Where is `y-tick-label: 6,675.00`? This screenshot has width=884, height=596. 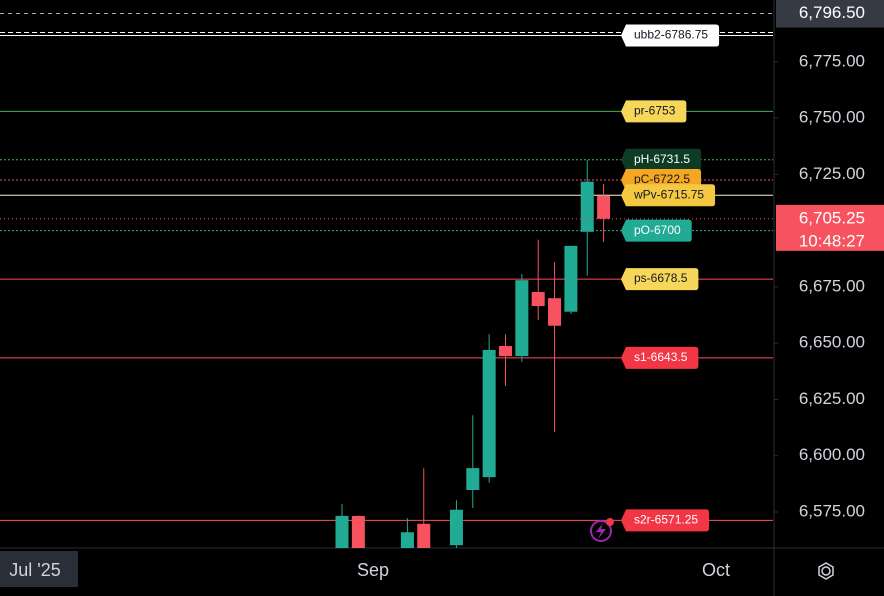
y-tick-label: 6,675.00 is located at coordinates (832, 285).